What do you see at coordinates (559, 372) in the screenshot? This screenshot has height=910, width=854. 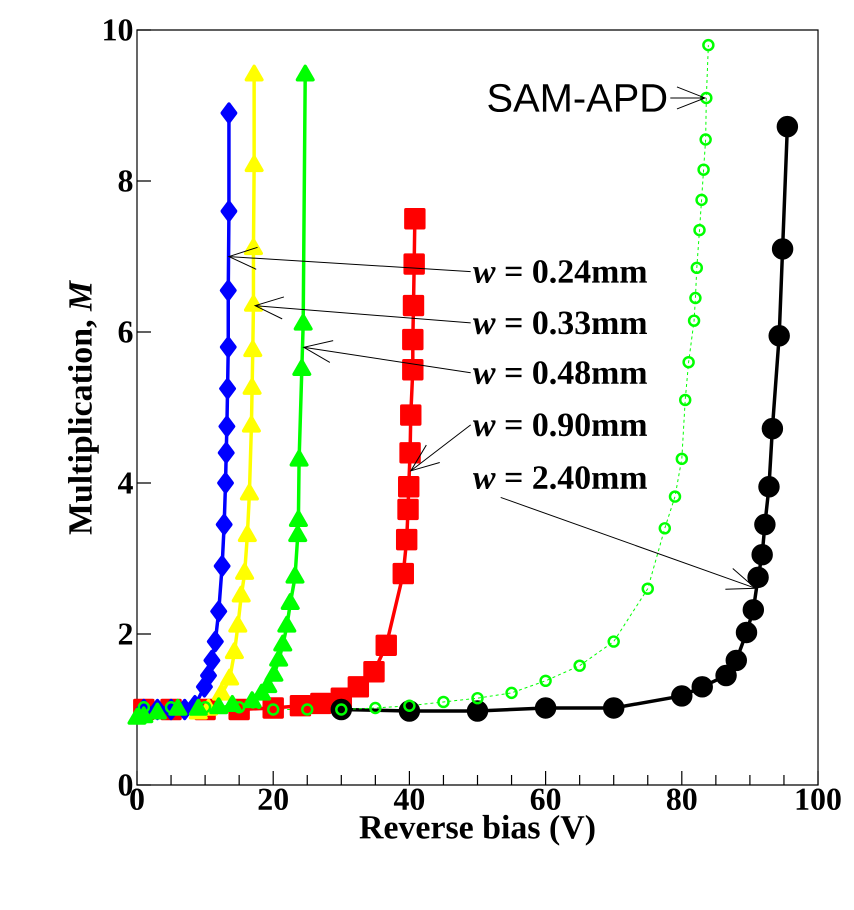 I see `annotation: w = 0.48mm` at bounding box center [559, 372].